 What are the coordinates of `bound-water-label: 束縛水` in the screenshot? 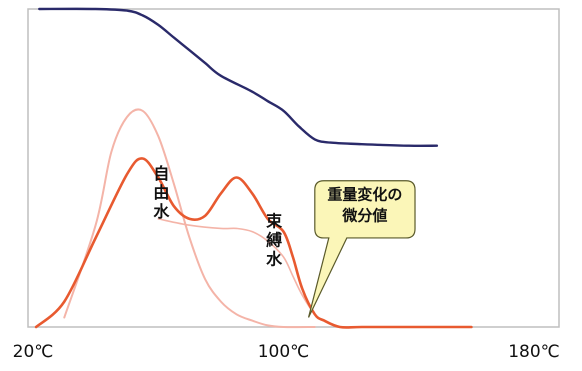 It's located at (274, 240).